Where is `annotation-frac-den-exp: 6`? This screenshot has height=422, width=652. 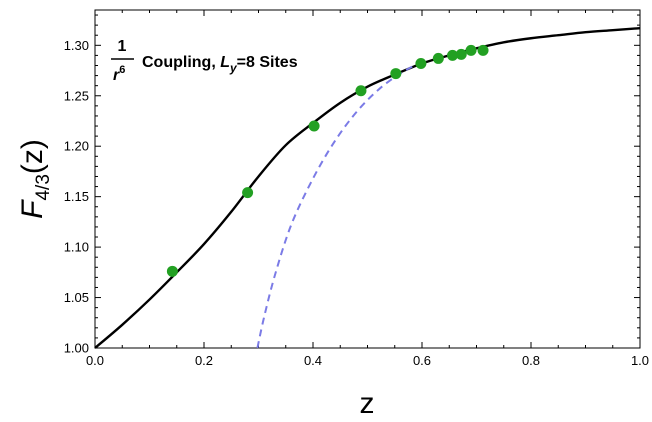
annotation-frac-den-exp: 6 is located at coordinates (122, 70).